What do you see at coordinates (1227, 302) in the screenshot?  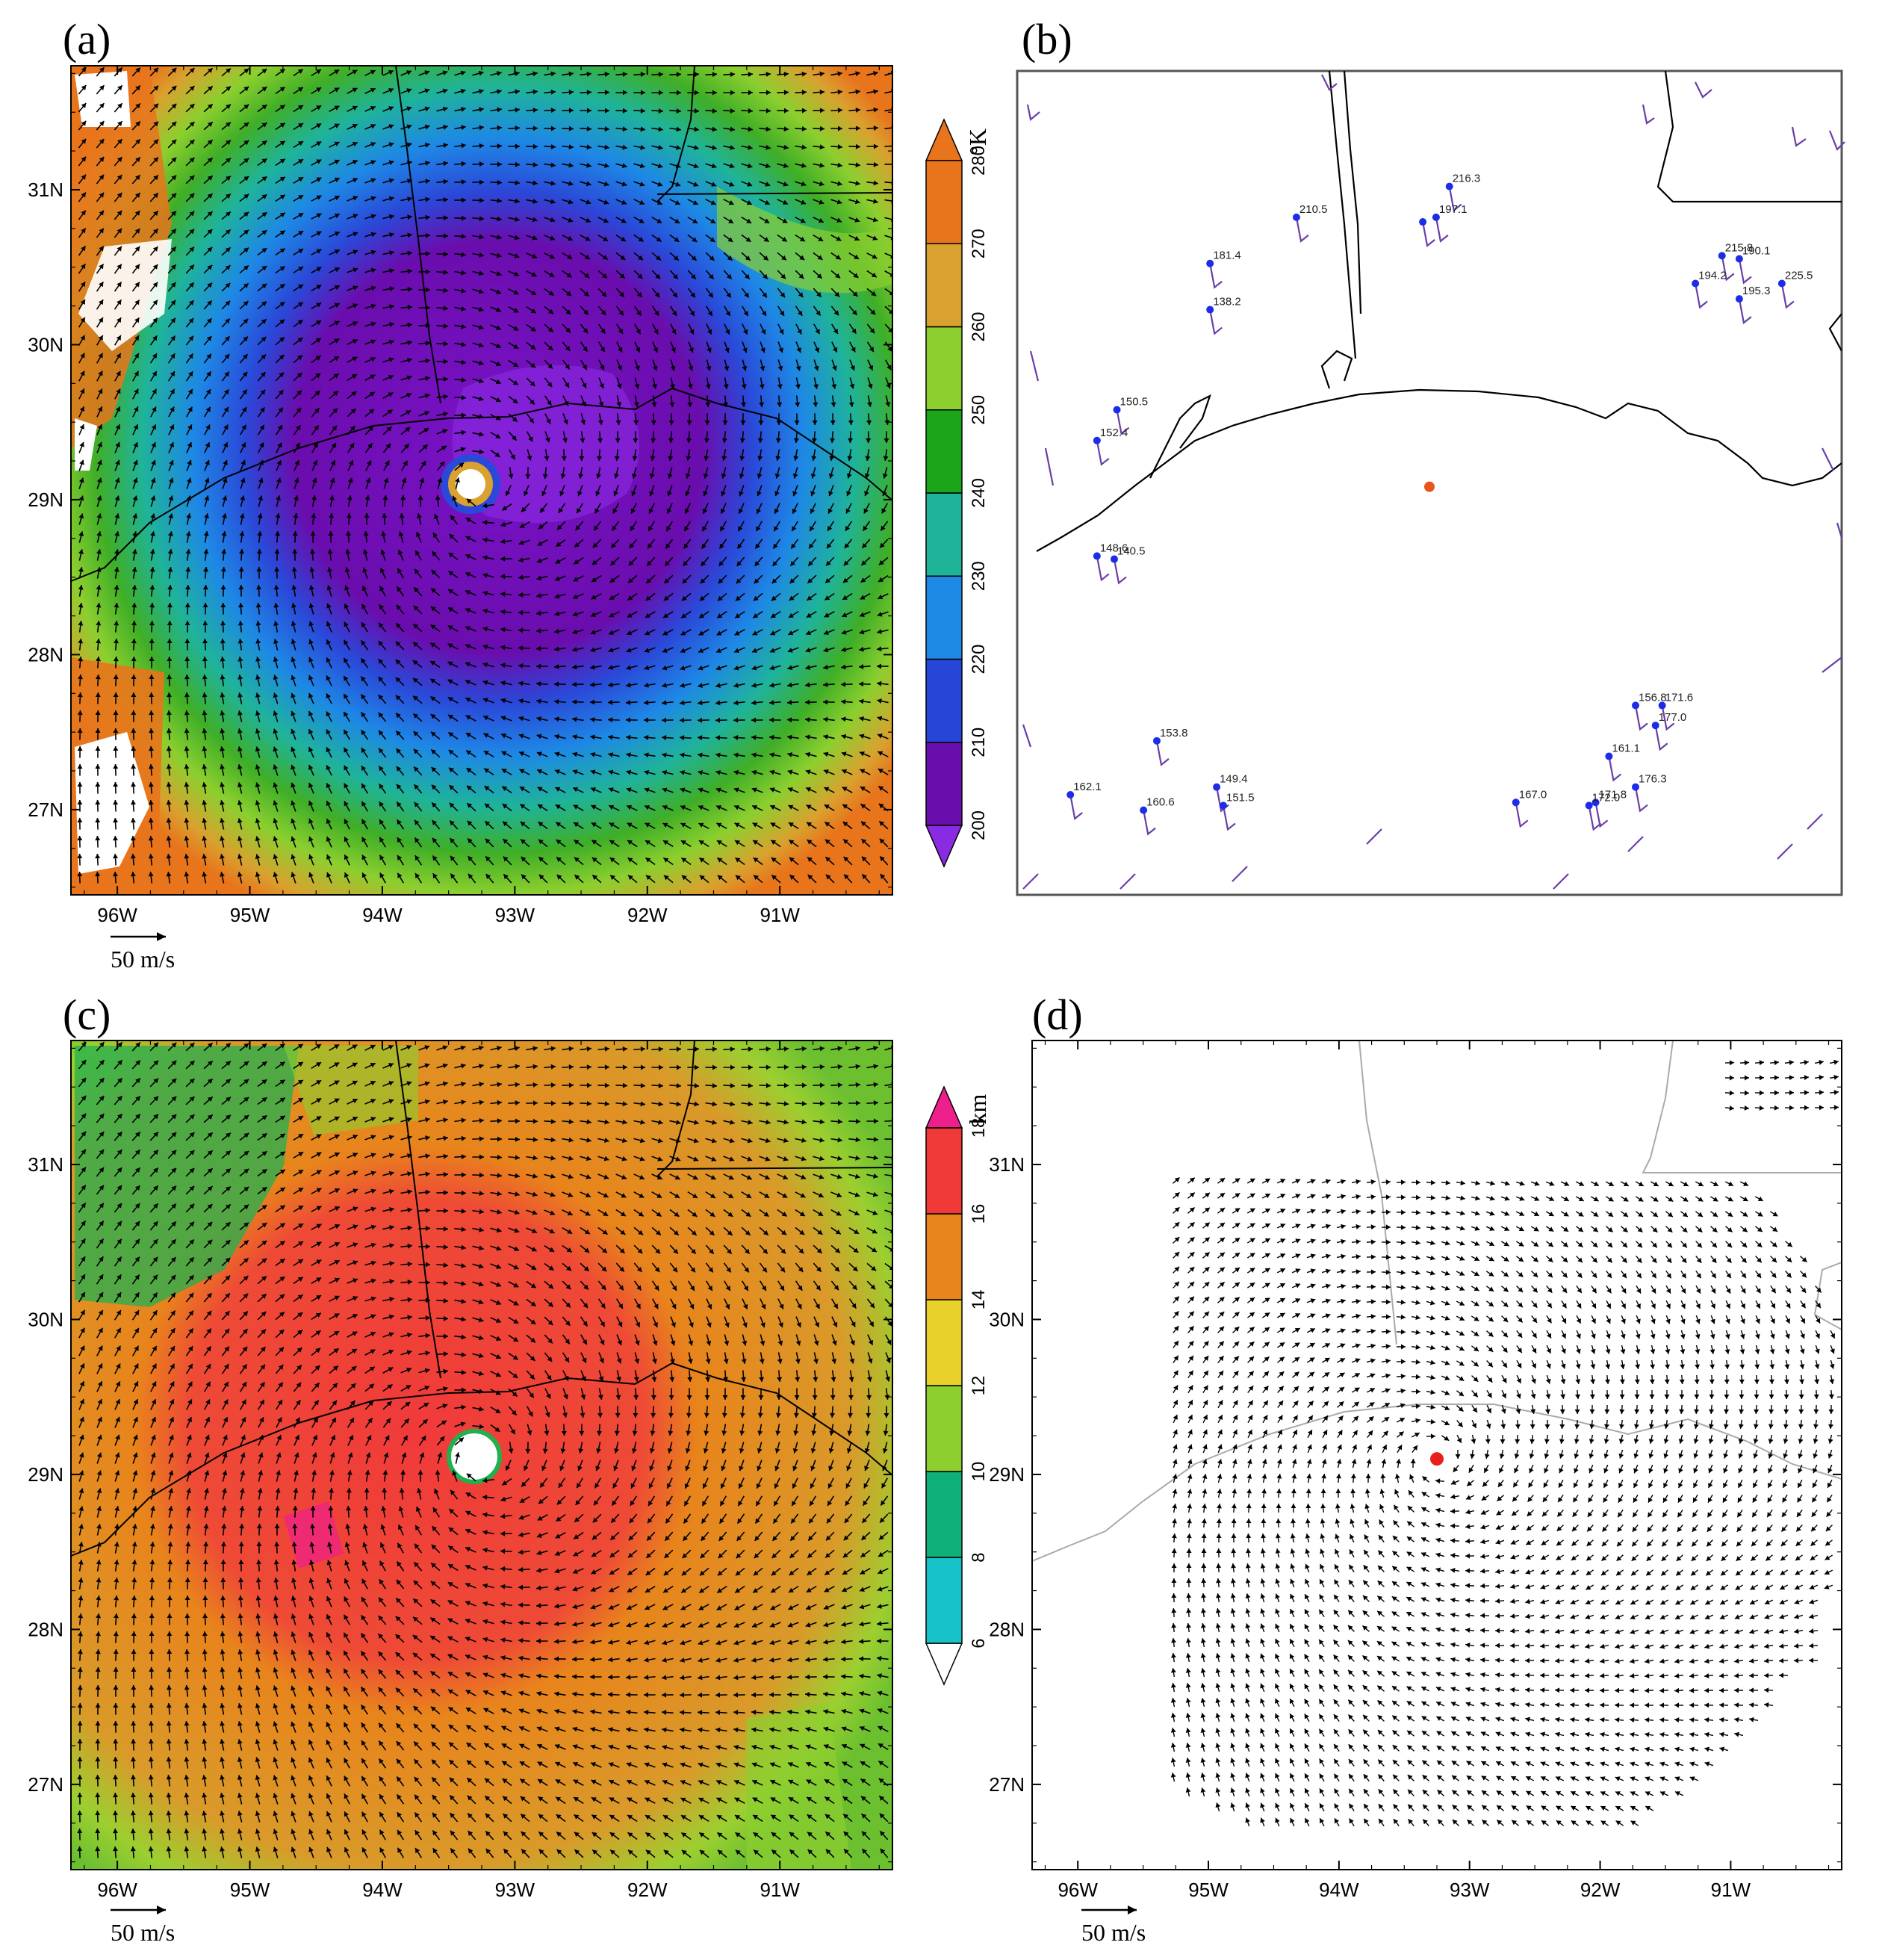 I see `station-label-5: 138.2` at bounding box center [1227, 302].